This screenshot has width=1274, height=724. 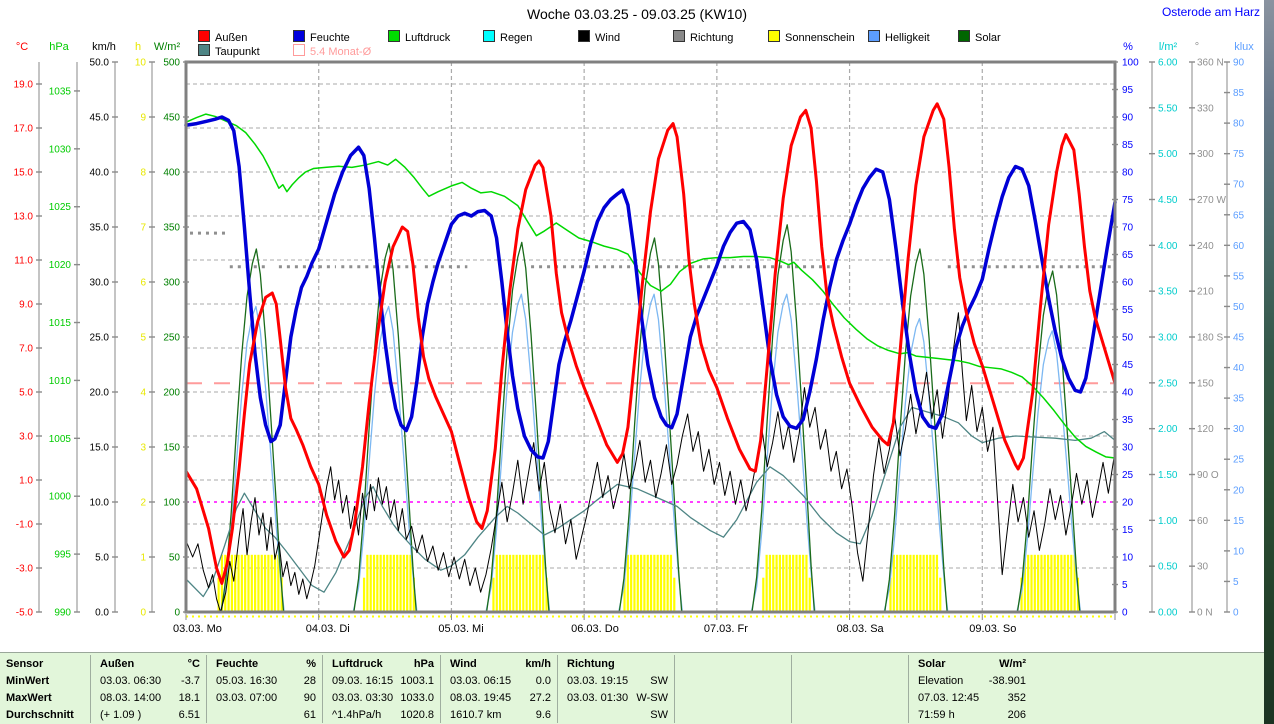 I want to click on axis-label: 5.0, so click(x=102, y=558).